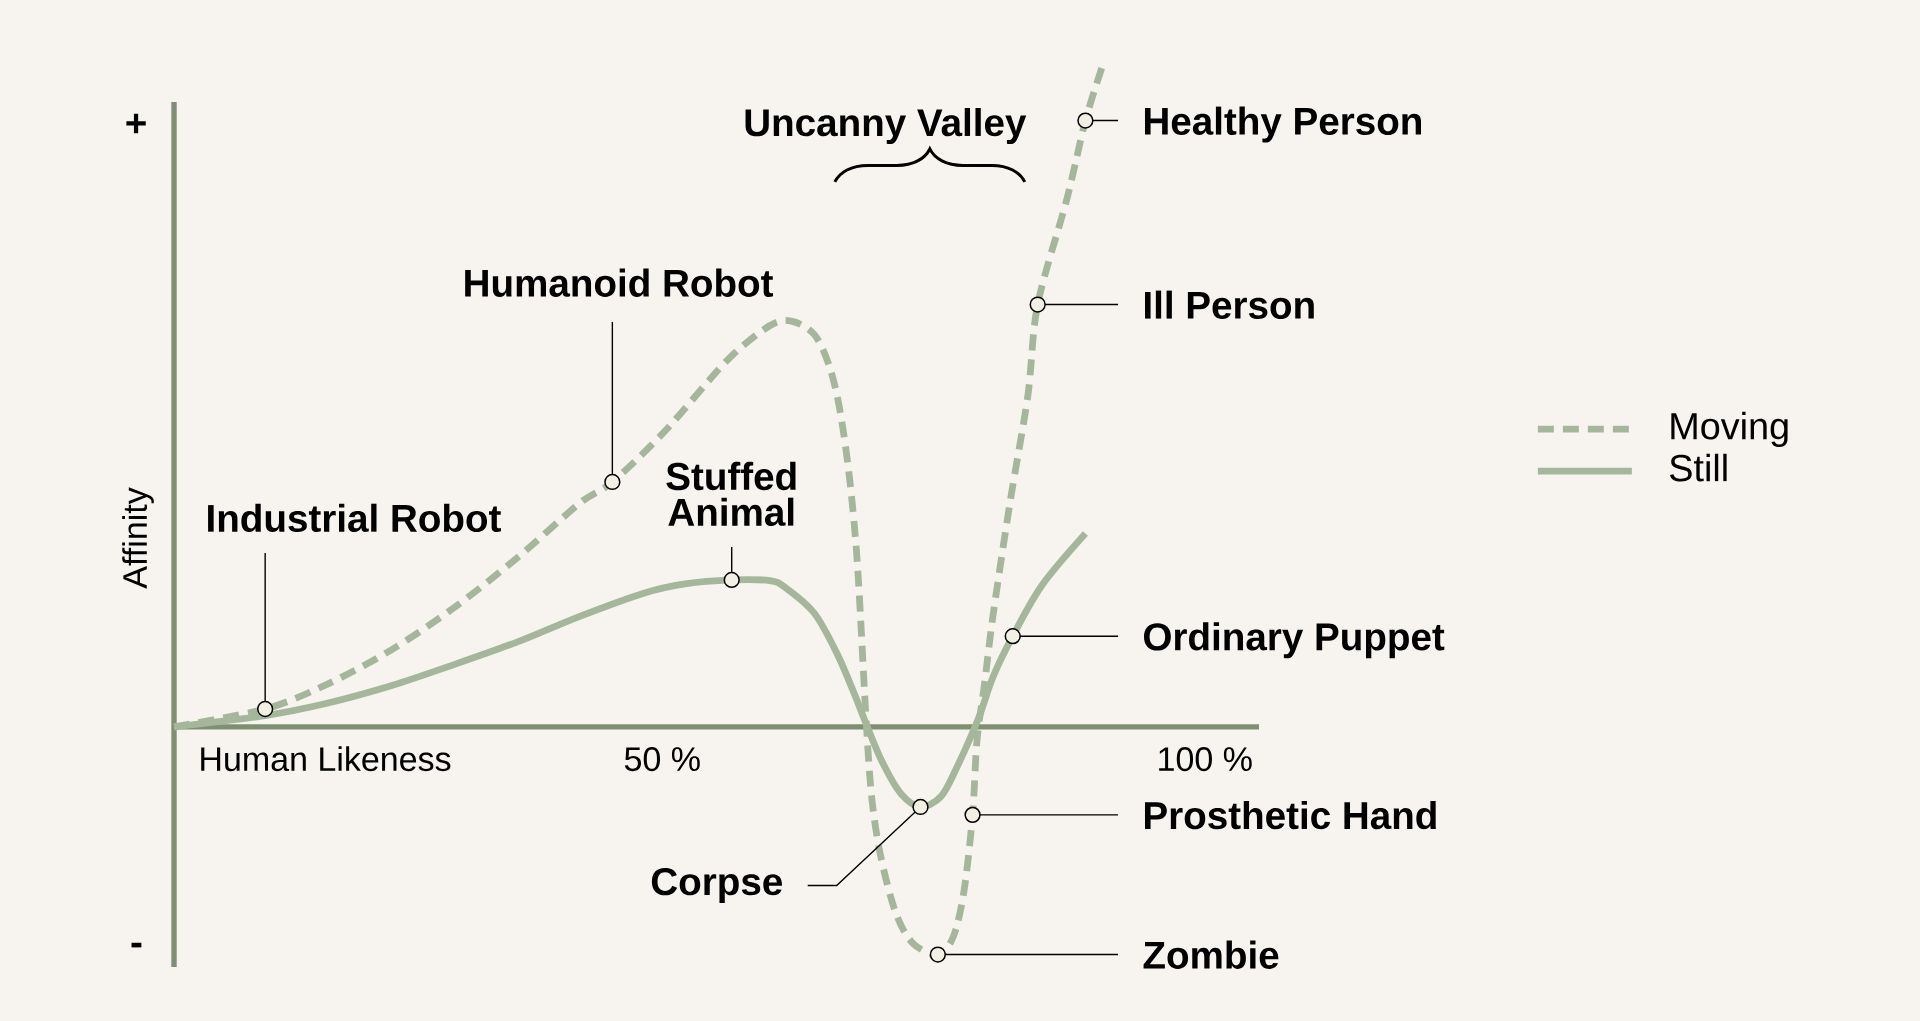 This screenshot has height=1021, width=1920. I want to click on x-tick-label: 100 %, so click(1205, 759).